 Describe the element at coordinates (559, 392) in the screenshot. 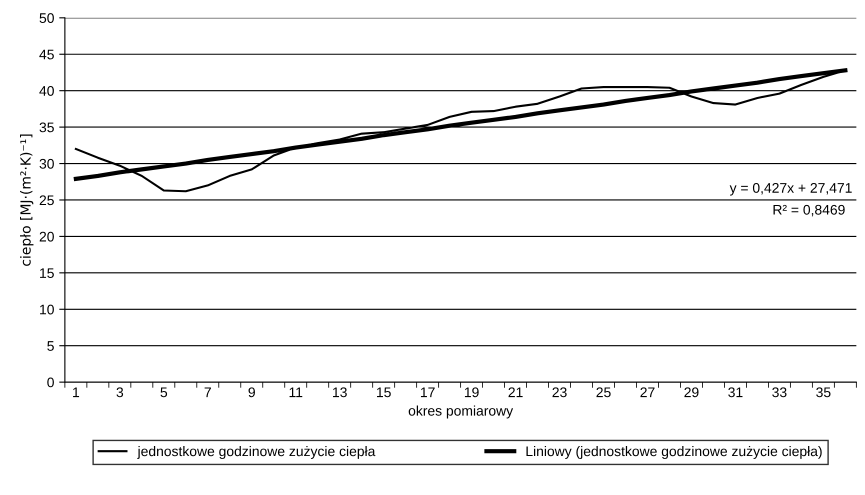

I see `x-tick-label: 23` at that location.